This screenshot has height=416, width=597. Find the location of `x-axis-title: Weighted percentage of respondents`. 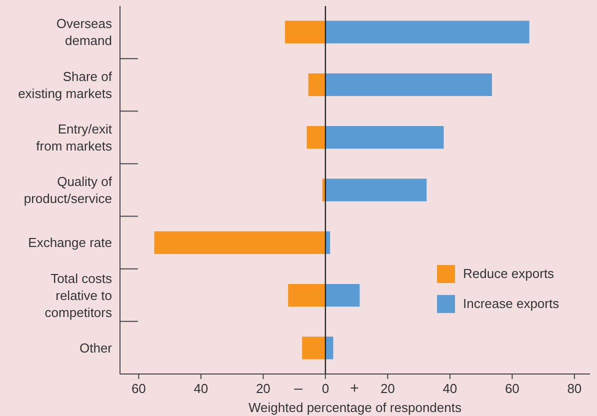

x-axis-title: Weighted percentage of respondents is located at coordinates (355, 407).